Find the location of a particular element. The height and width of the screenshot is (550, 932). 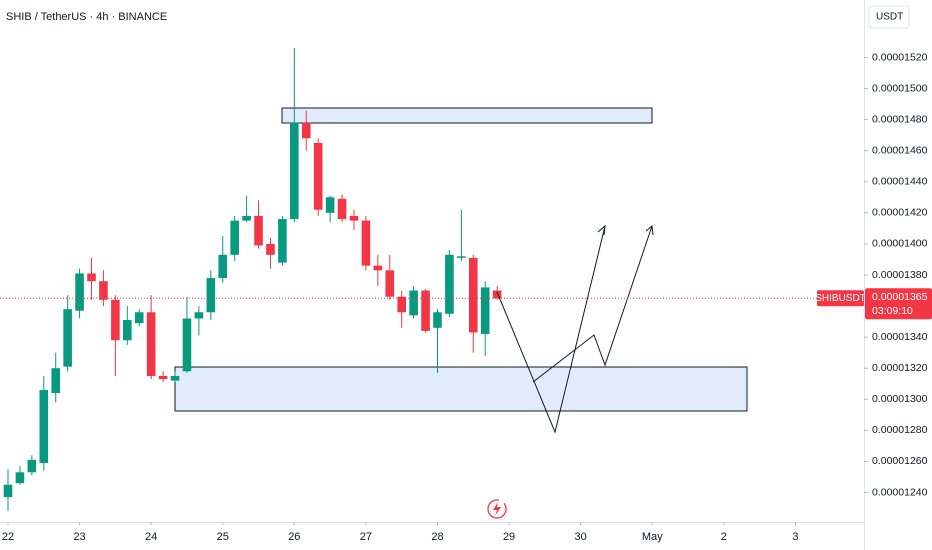

y-tick-label: 0.00001460 is located at coordinates (900, 150).